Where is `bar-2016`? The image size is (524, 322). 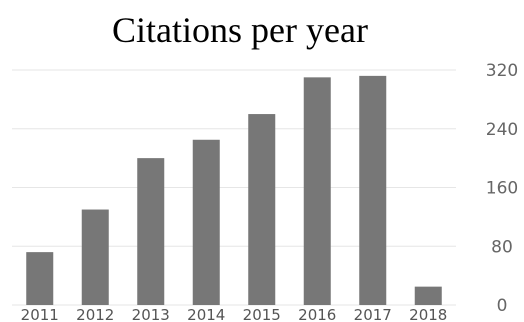 bar-2016 is located at coordinates (317, 191).